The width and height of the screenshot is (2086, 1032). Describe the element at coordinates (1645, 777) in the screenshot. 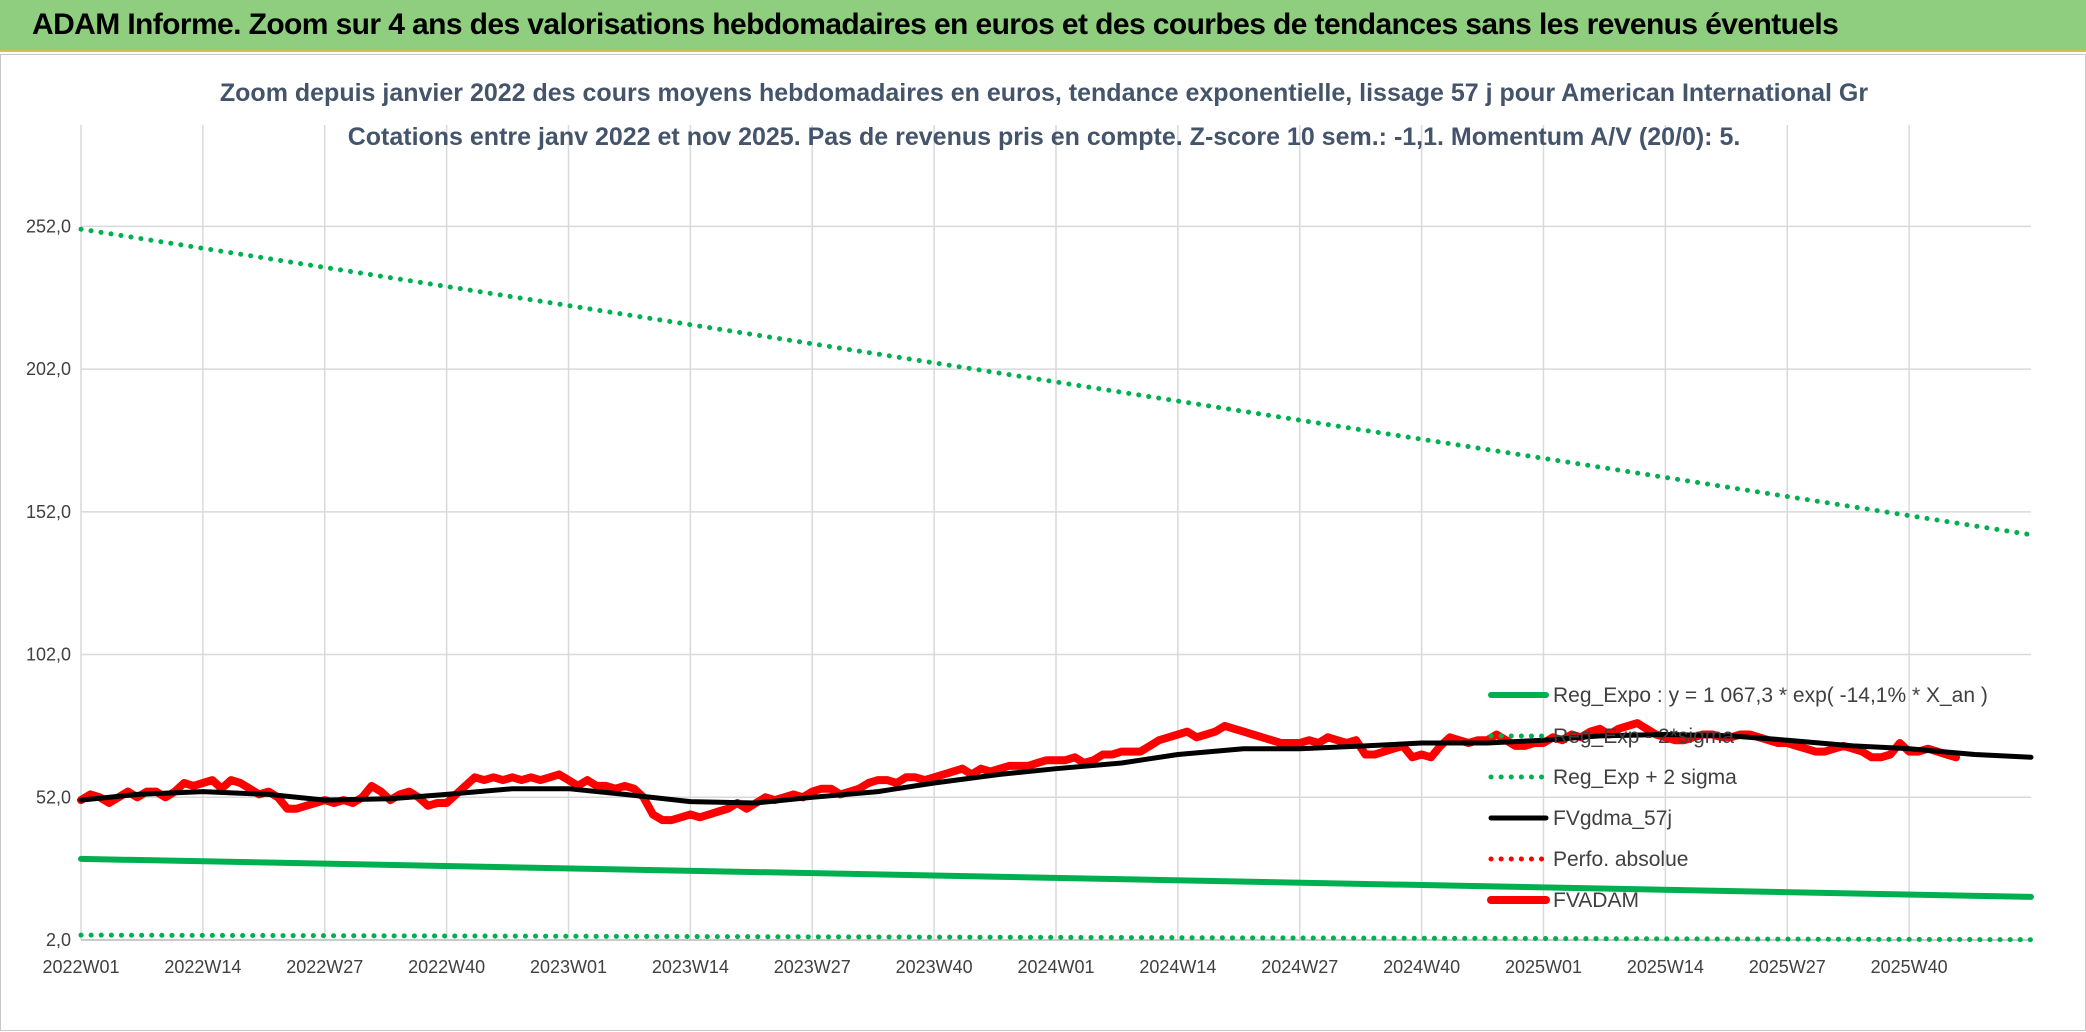

I see `legend-label: Reg_Exp + 2 sigma` at that location.